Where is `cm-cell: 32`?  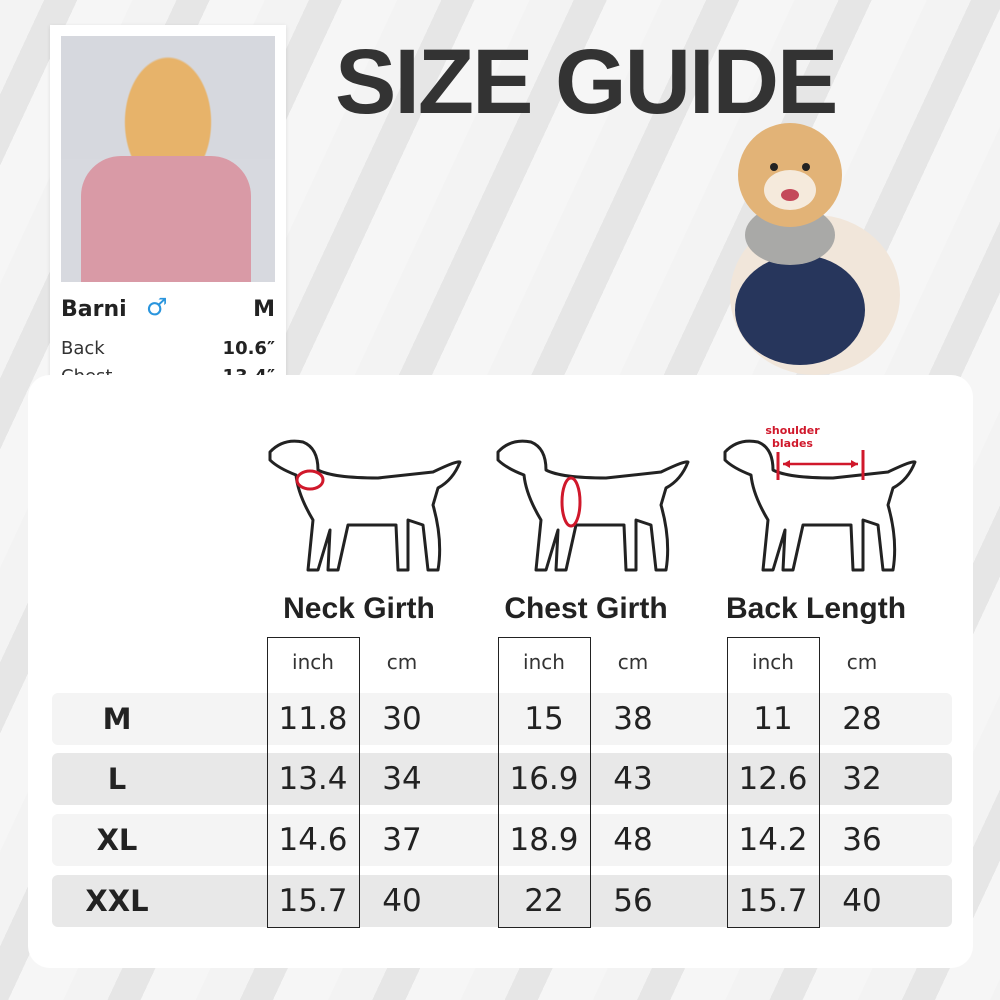 cm-cell: 32 is located at coordinates (862, 779).